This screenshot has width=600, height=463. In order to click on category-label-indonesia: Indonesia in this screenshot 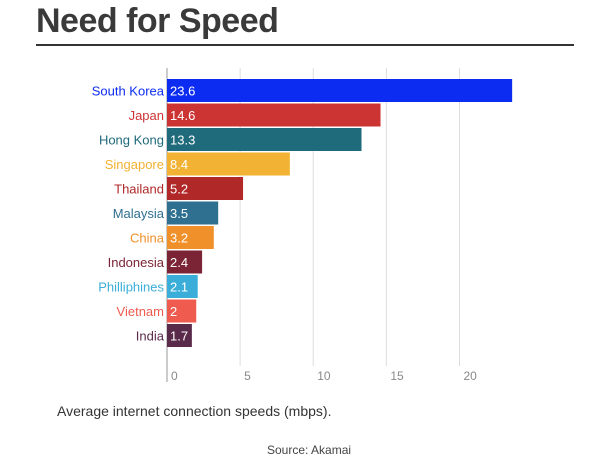, I will do `click(136, 262)`.